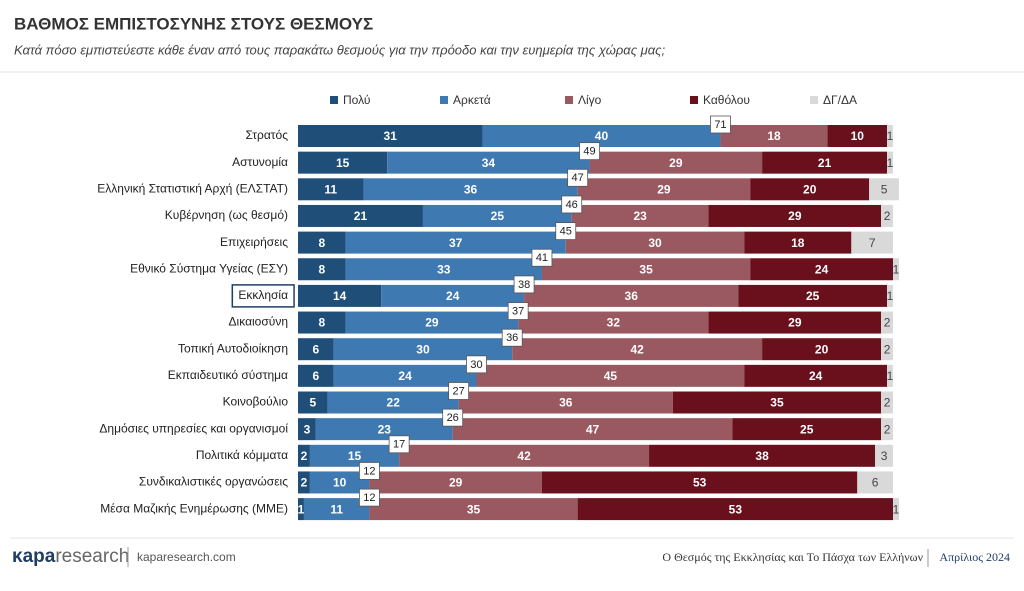 The width and height of the screenshot is (1024, 591). I want to click on total-label: 30, so click(476, 365).